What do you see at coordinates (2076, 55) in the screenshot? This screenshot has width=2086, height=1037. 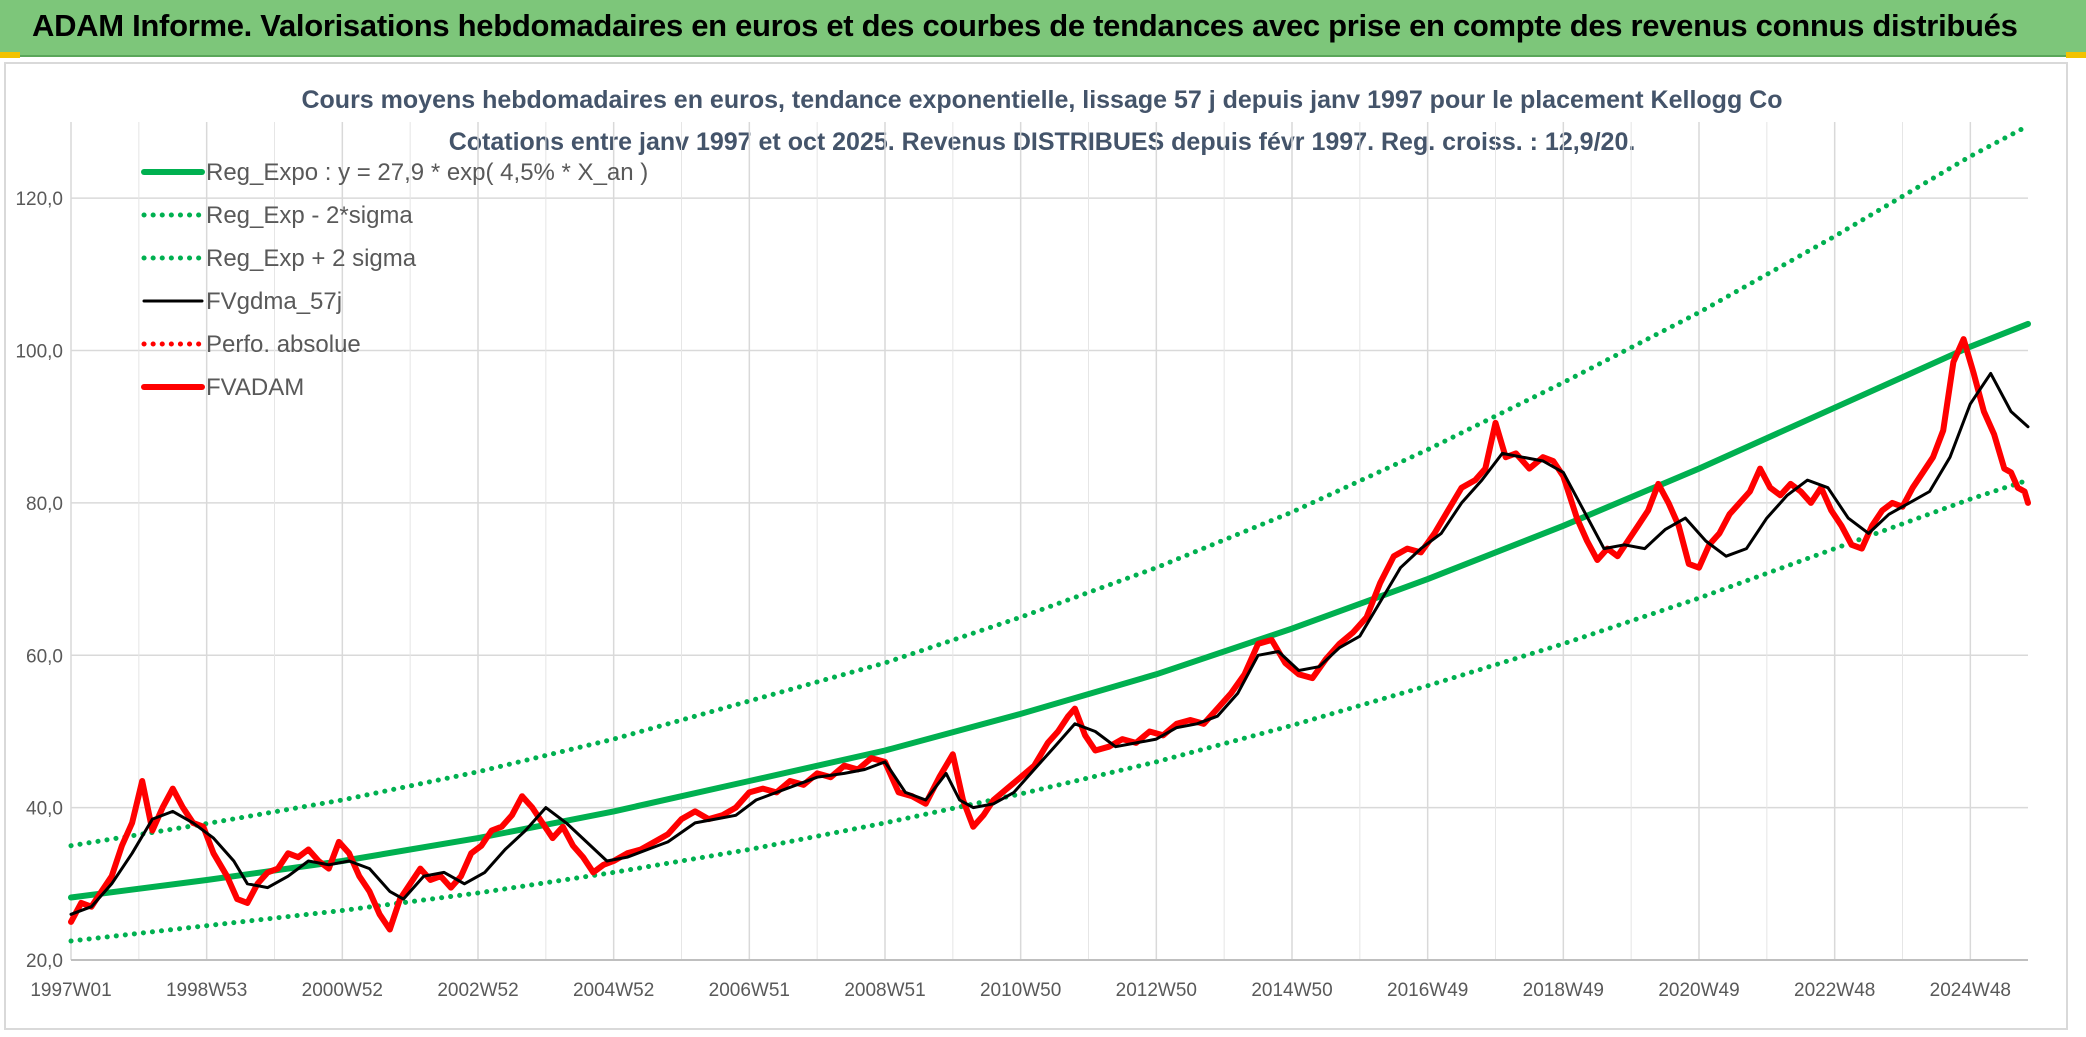 I see `corner-mark-right` at bounding box center [2076, 55].